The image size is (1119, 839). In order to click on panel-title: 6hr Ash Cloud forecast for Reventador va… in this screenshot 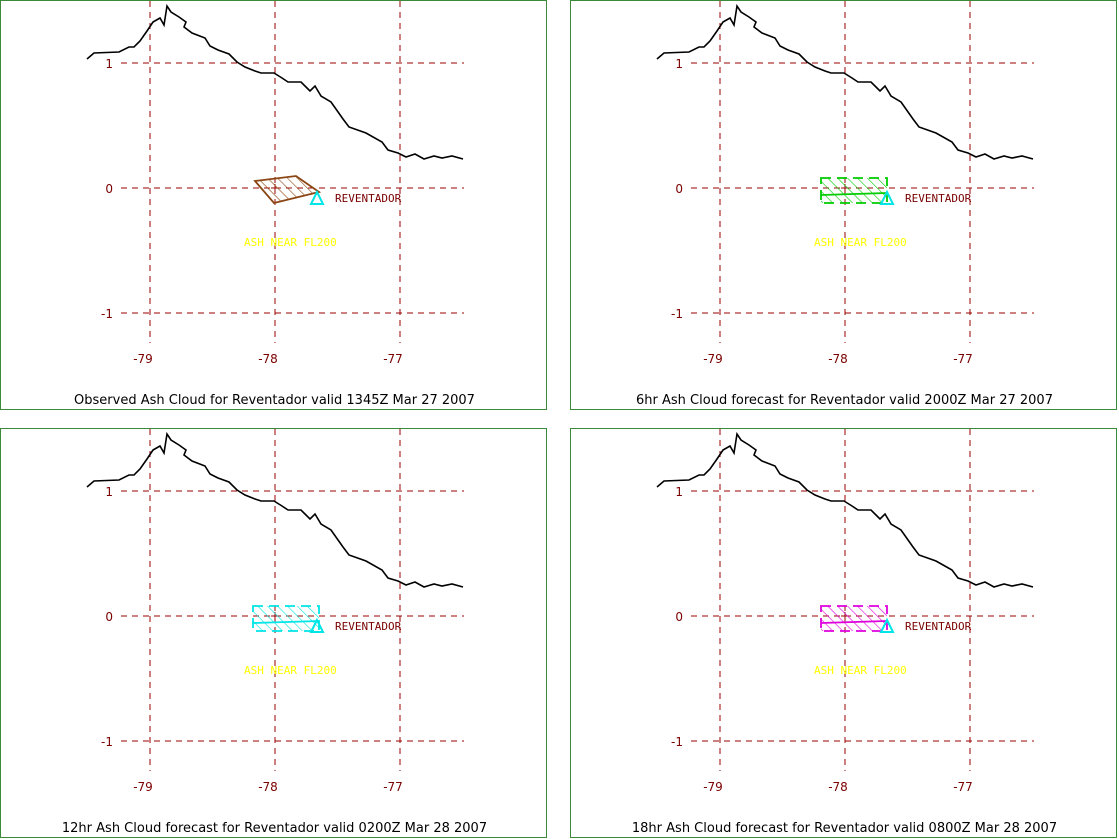, I will do `click(844, 400)`.